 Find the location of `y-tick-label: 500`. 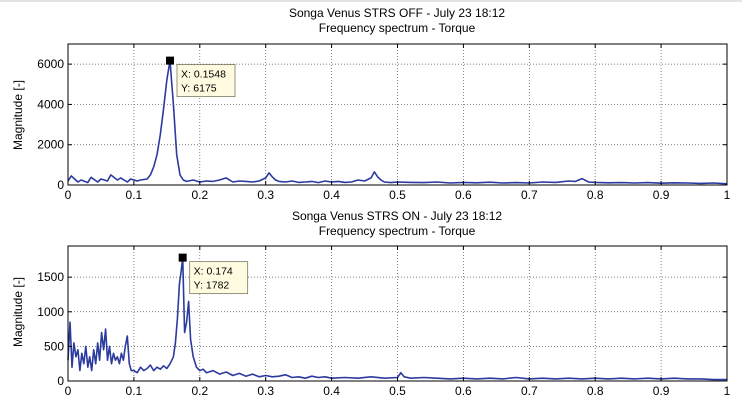

y-tick-label: 500 is located at coordinates (54, 346).